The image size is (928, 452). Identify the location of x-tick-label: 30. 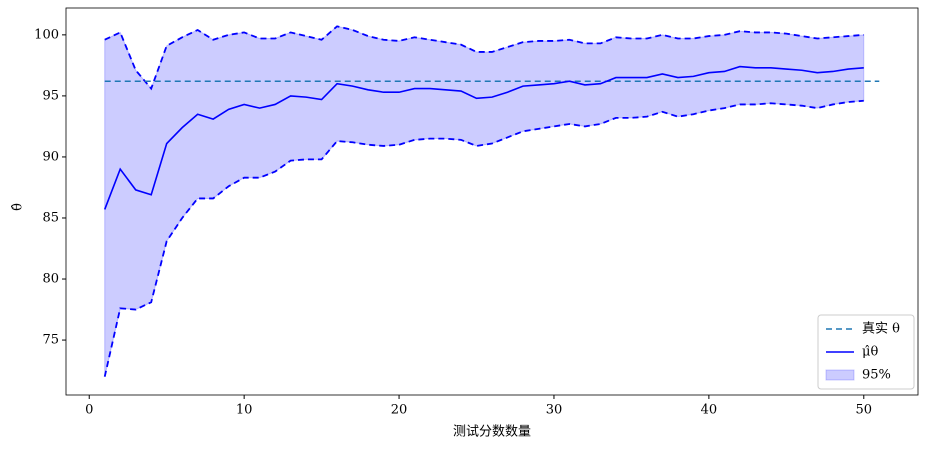
(554, 410).